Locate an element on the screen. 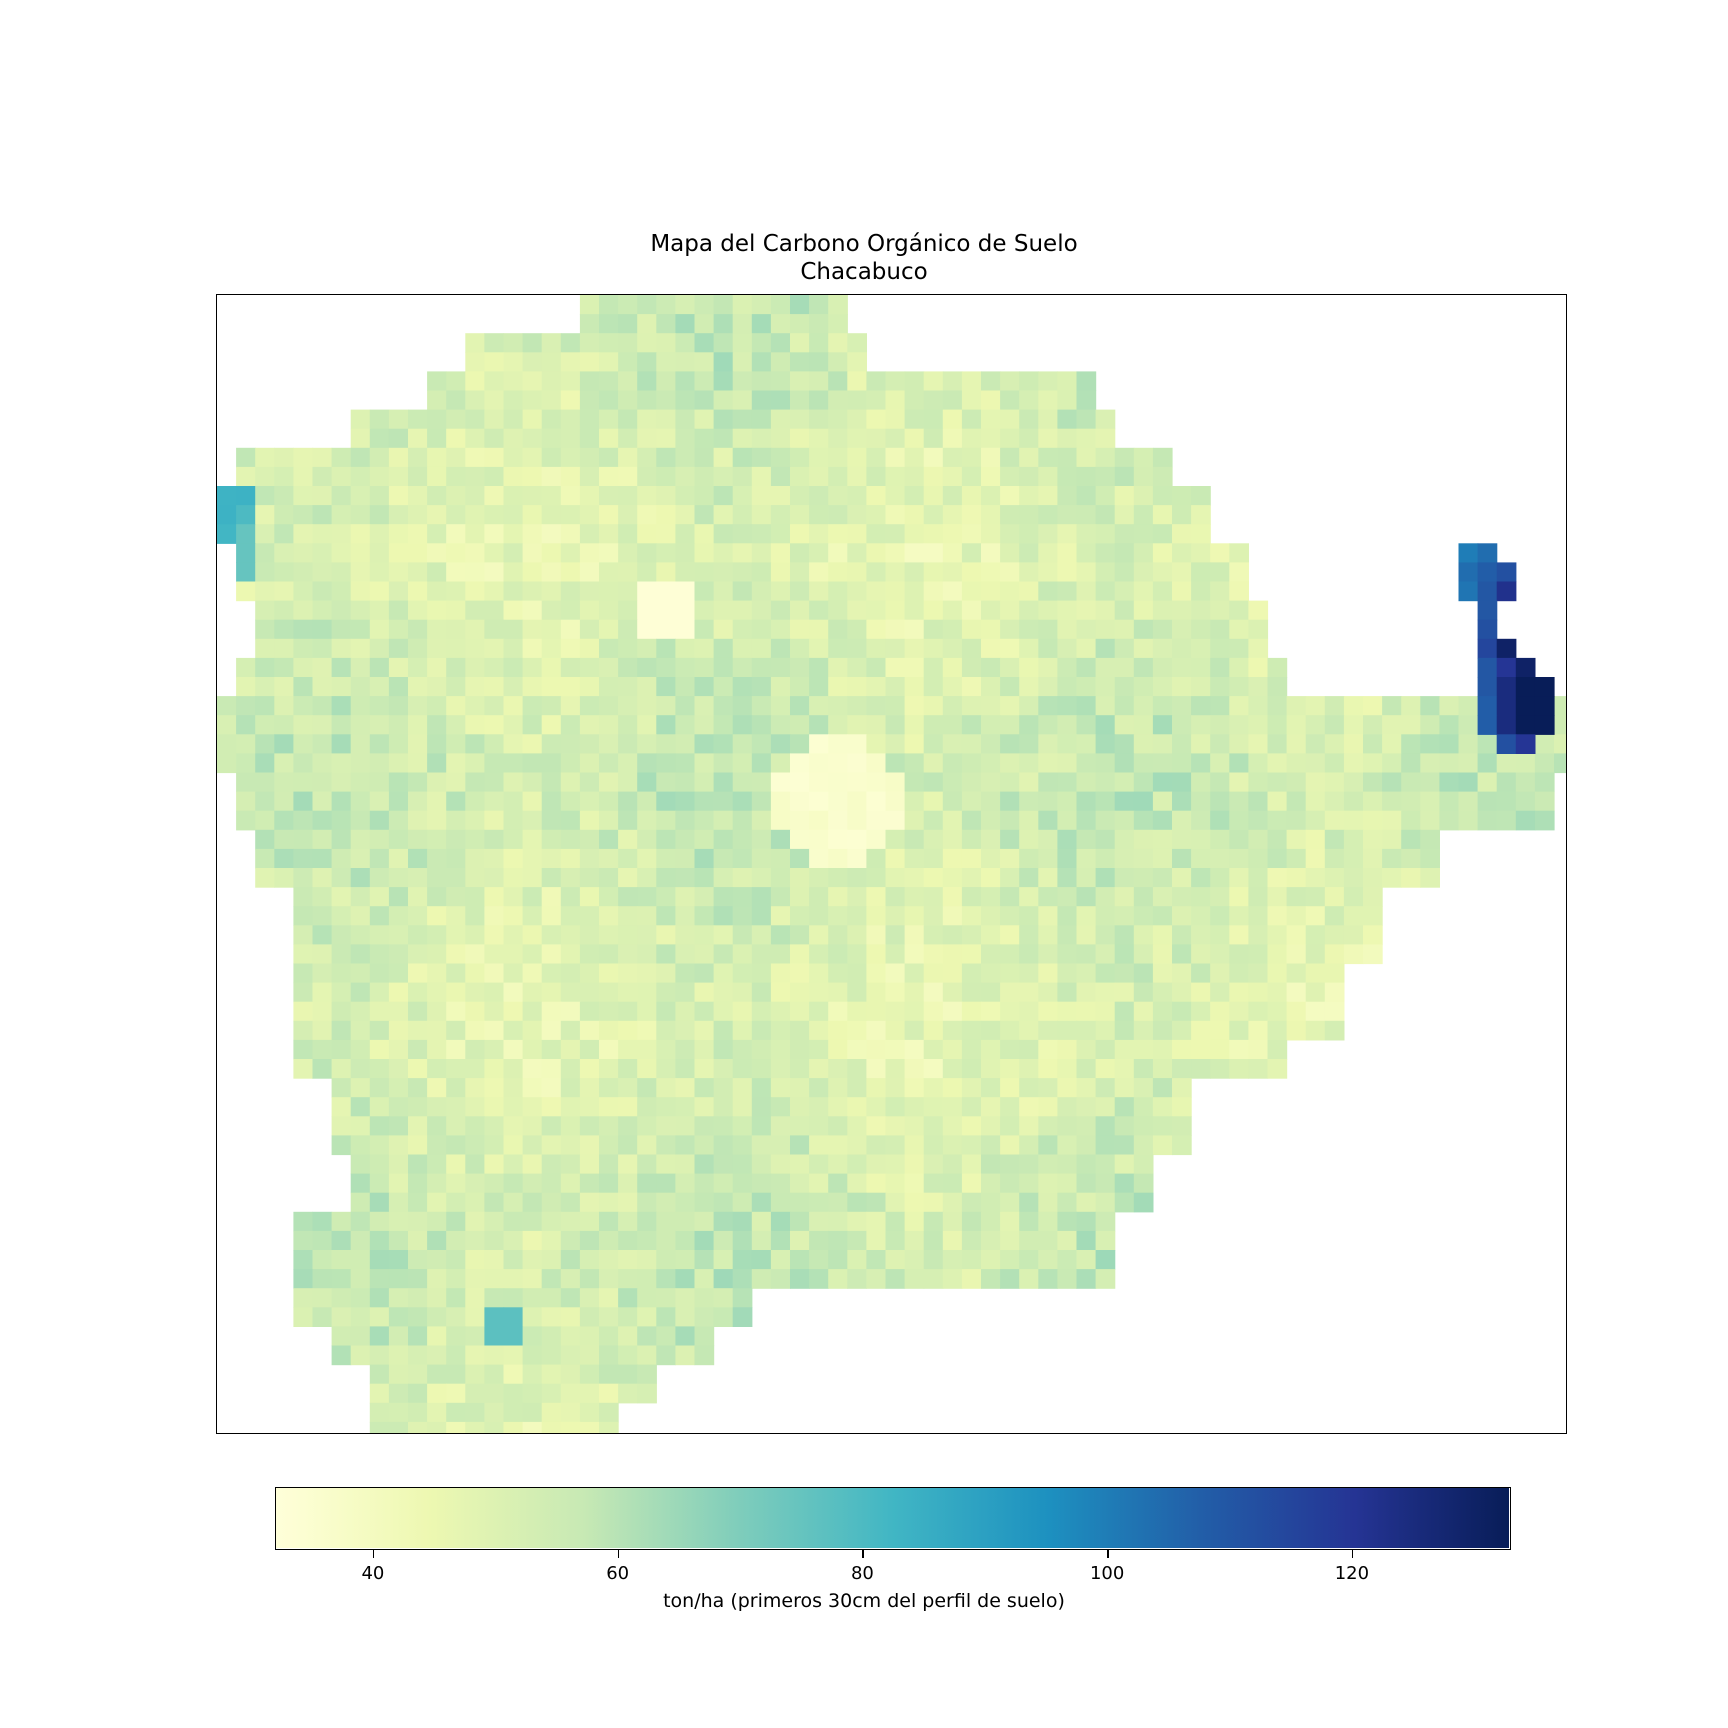 The image size is (1728, 1728). map-cell-high is located at coordinates (1468, 572).